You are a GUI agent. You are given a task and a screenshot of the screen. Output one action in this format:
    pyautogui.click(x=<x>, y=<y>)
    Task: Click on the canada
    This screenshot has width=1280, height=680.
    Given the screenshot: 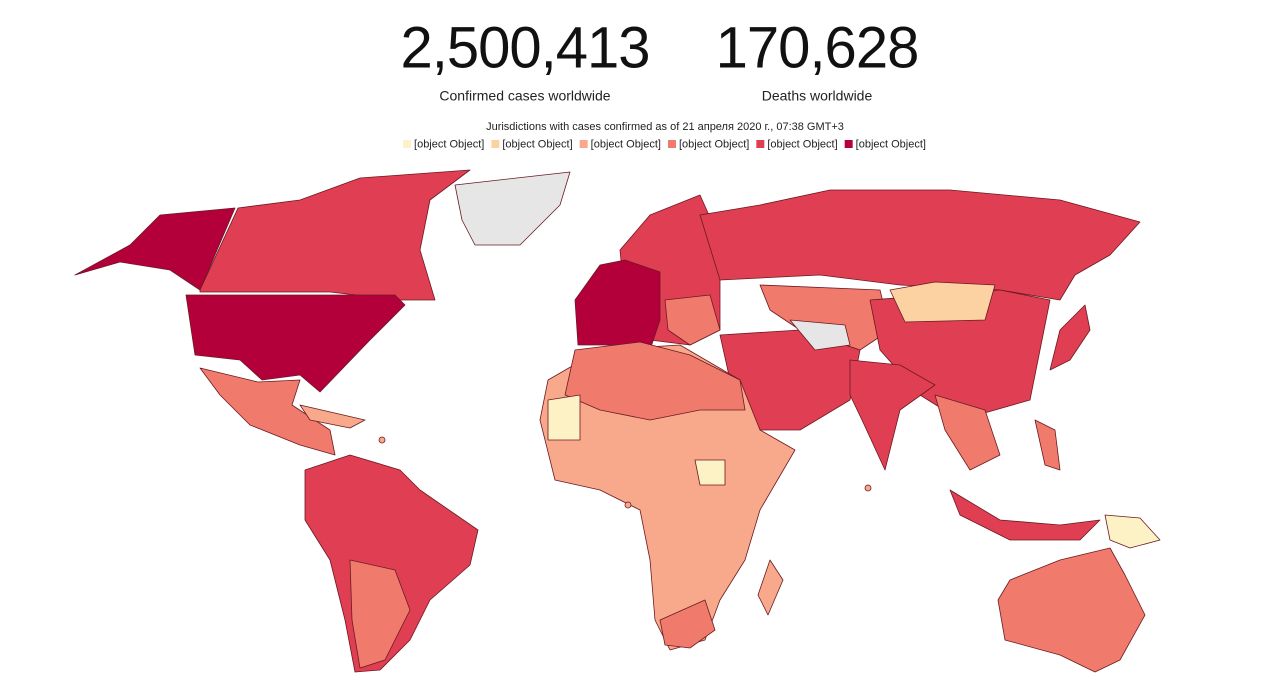 What is the action you would take?
    pyautogui.click(x=335, y=235)
    